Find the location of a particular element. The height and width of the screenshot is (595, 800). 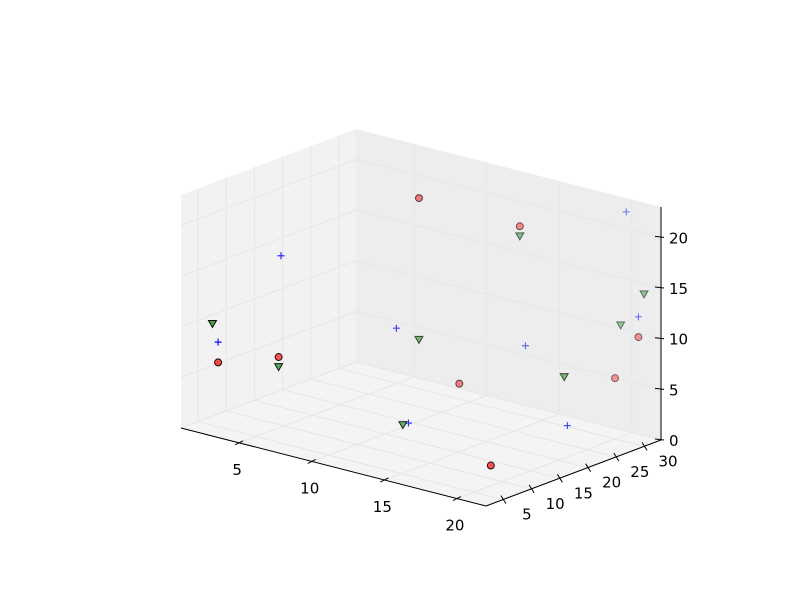

floor-pane is located at coordinates (421, 434).